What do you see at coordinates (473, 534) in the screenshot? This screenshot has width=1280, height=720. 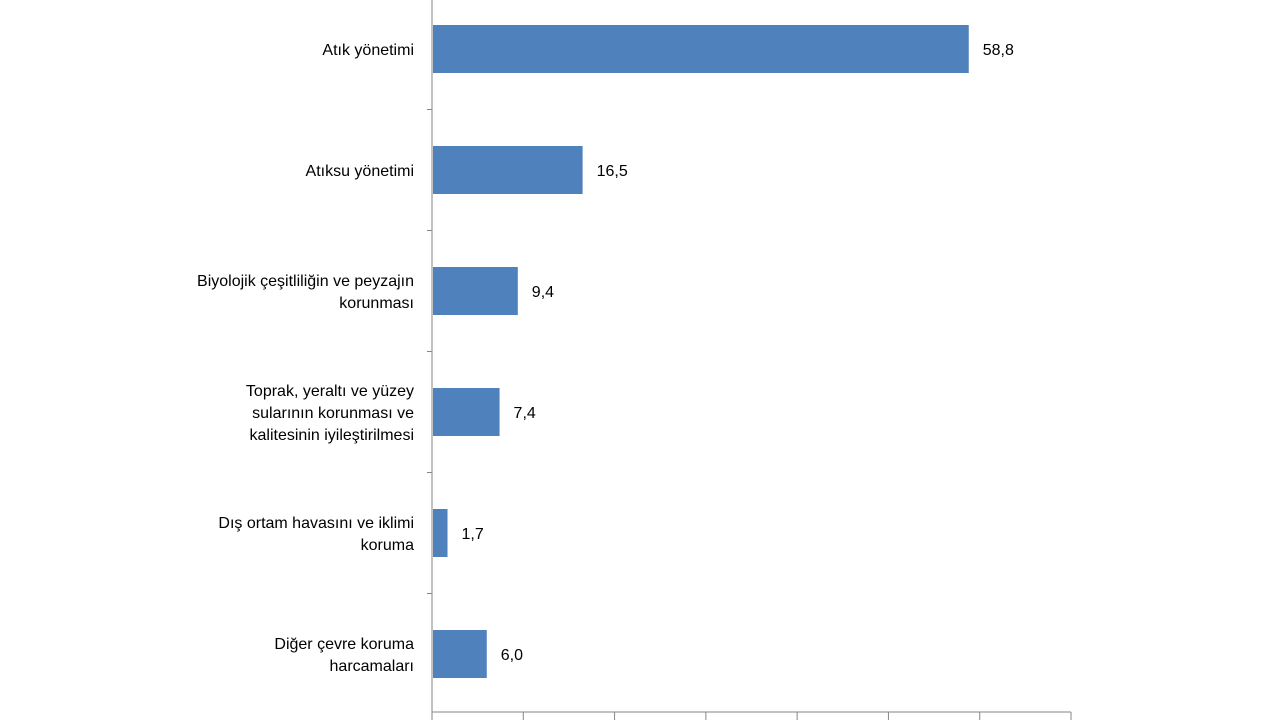 I see `bar-value-label: 1,7` at bounding box center [473, 534].